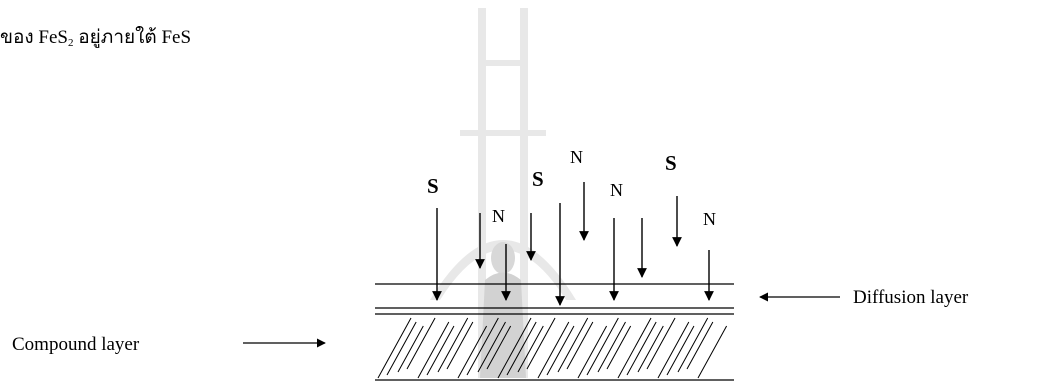 This screenshot has width=1038, height=385. What do you see at coordinates (503, 193) in the screenshot?
I see `watermark-image` at bounding box center [503, 193].